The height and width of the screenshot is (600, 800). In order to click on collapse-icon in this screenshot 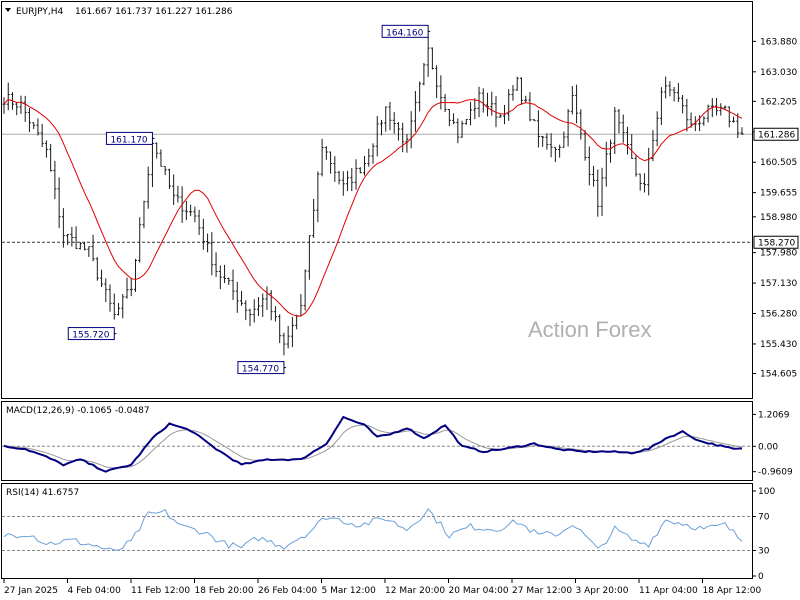, I will do `click(8, 10)`.